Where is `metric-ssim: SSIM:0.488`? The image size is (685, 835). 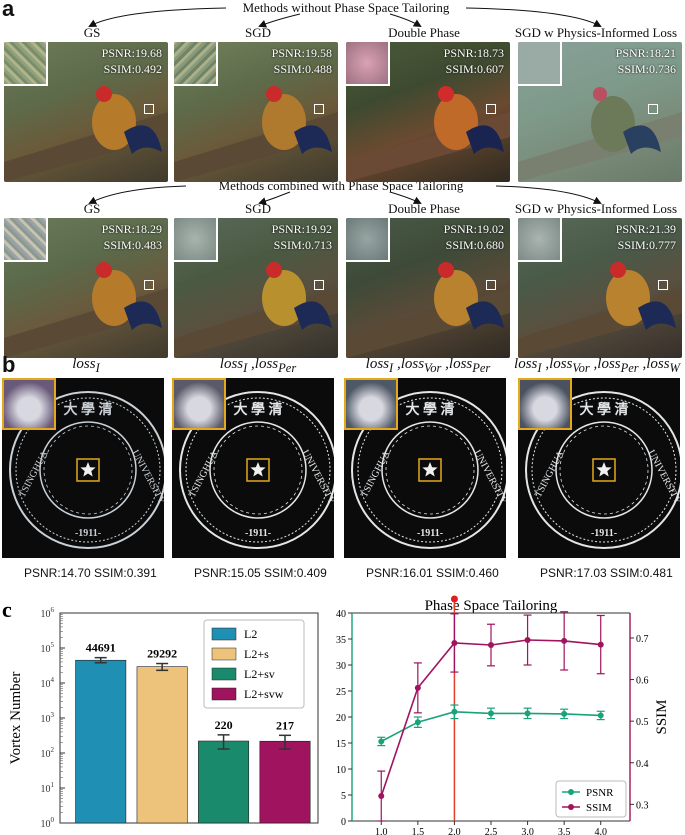
metric-ssim: SSIM:0.488 is located at coordinates (302, 69).